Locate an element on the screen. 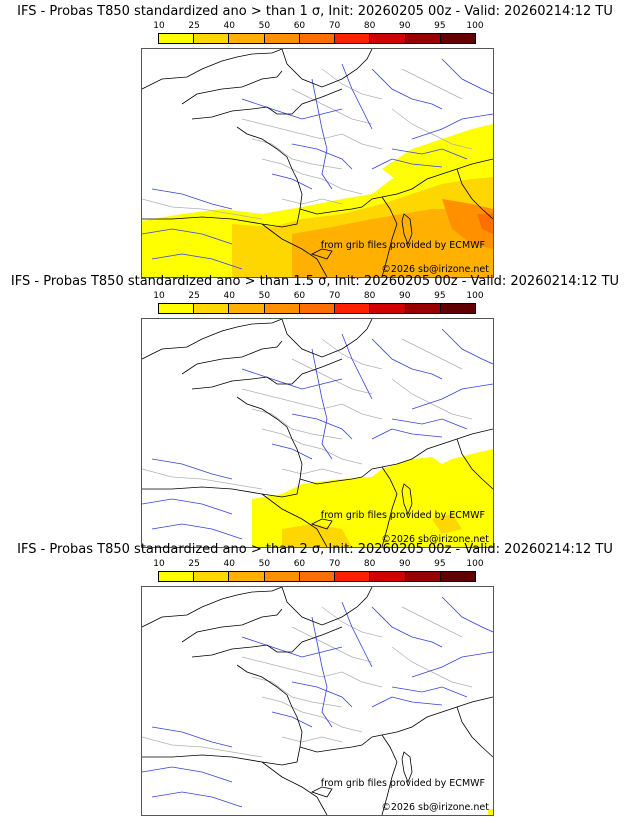 The height and width of the screenshot is (828, 630). colorbar-tick-label: 95 is located at coordinates (440, 296).